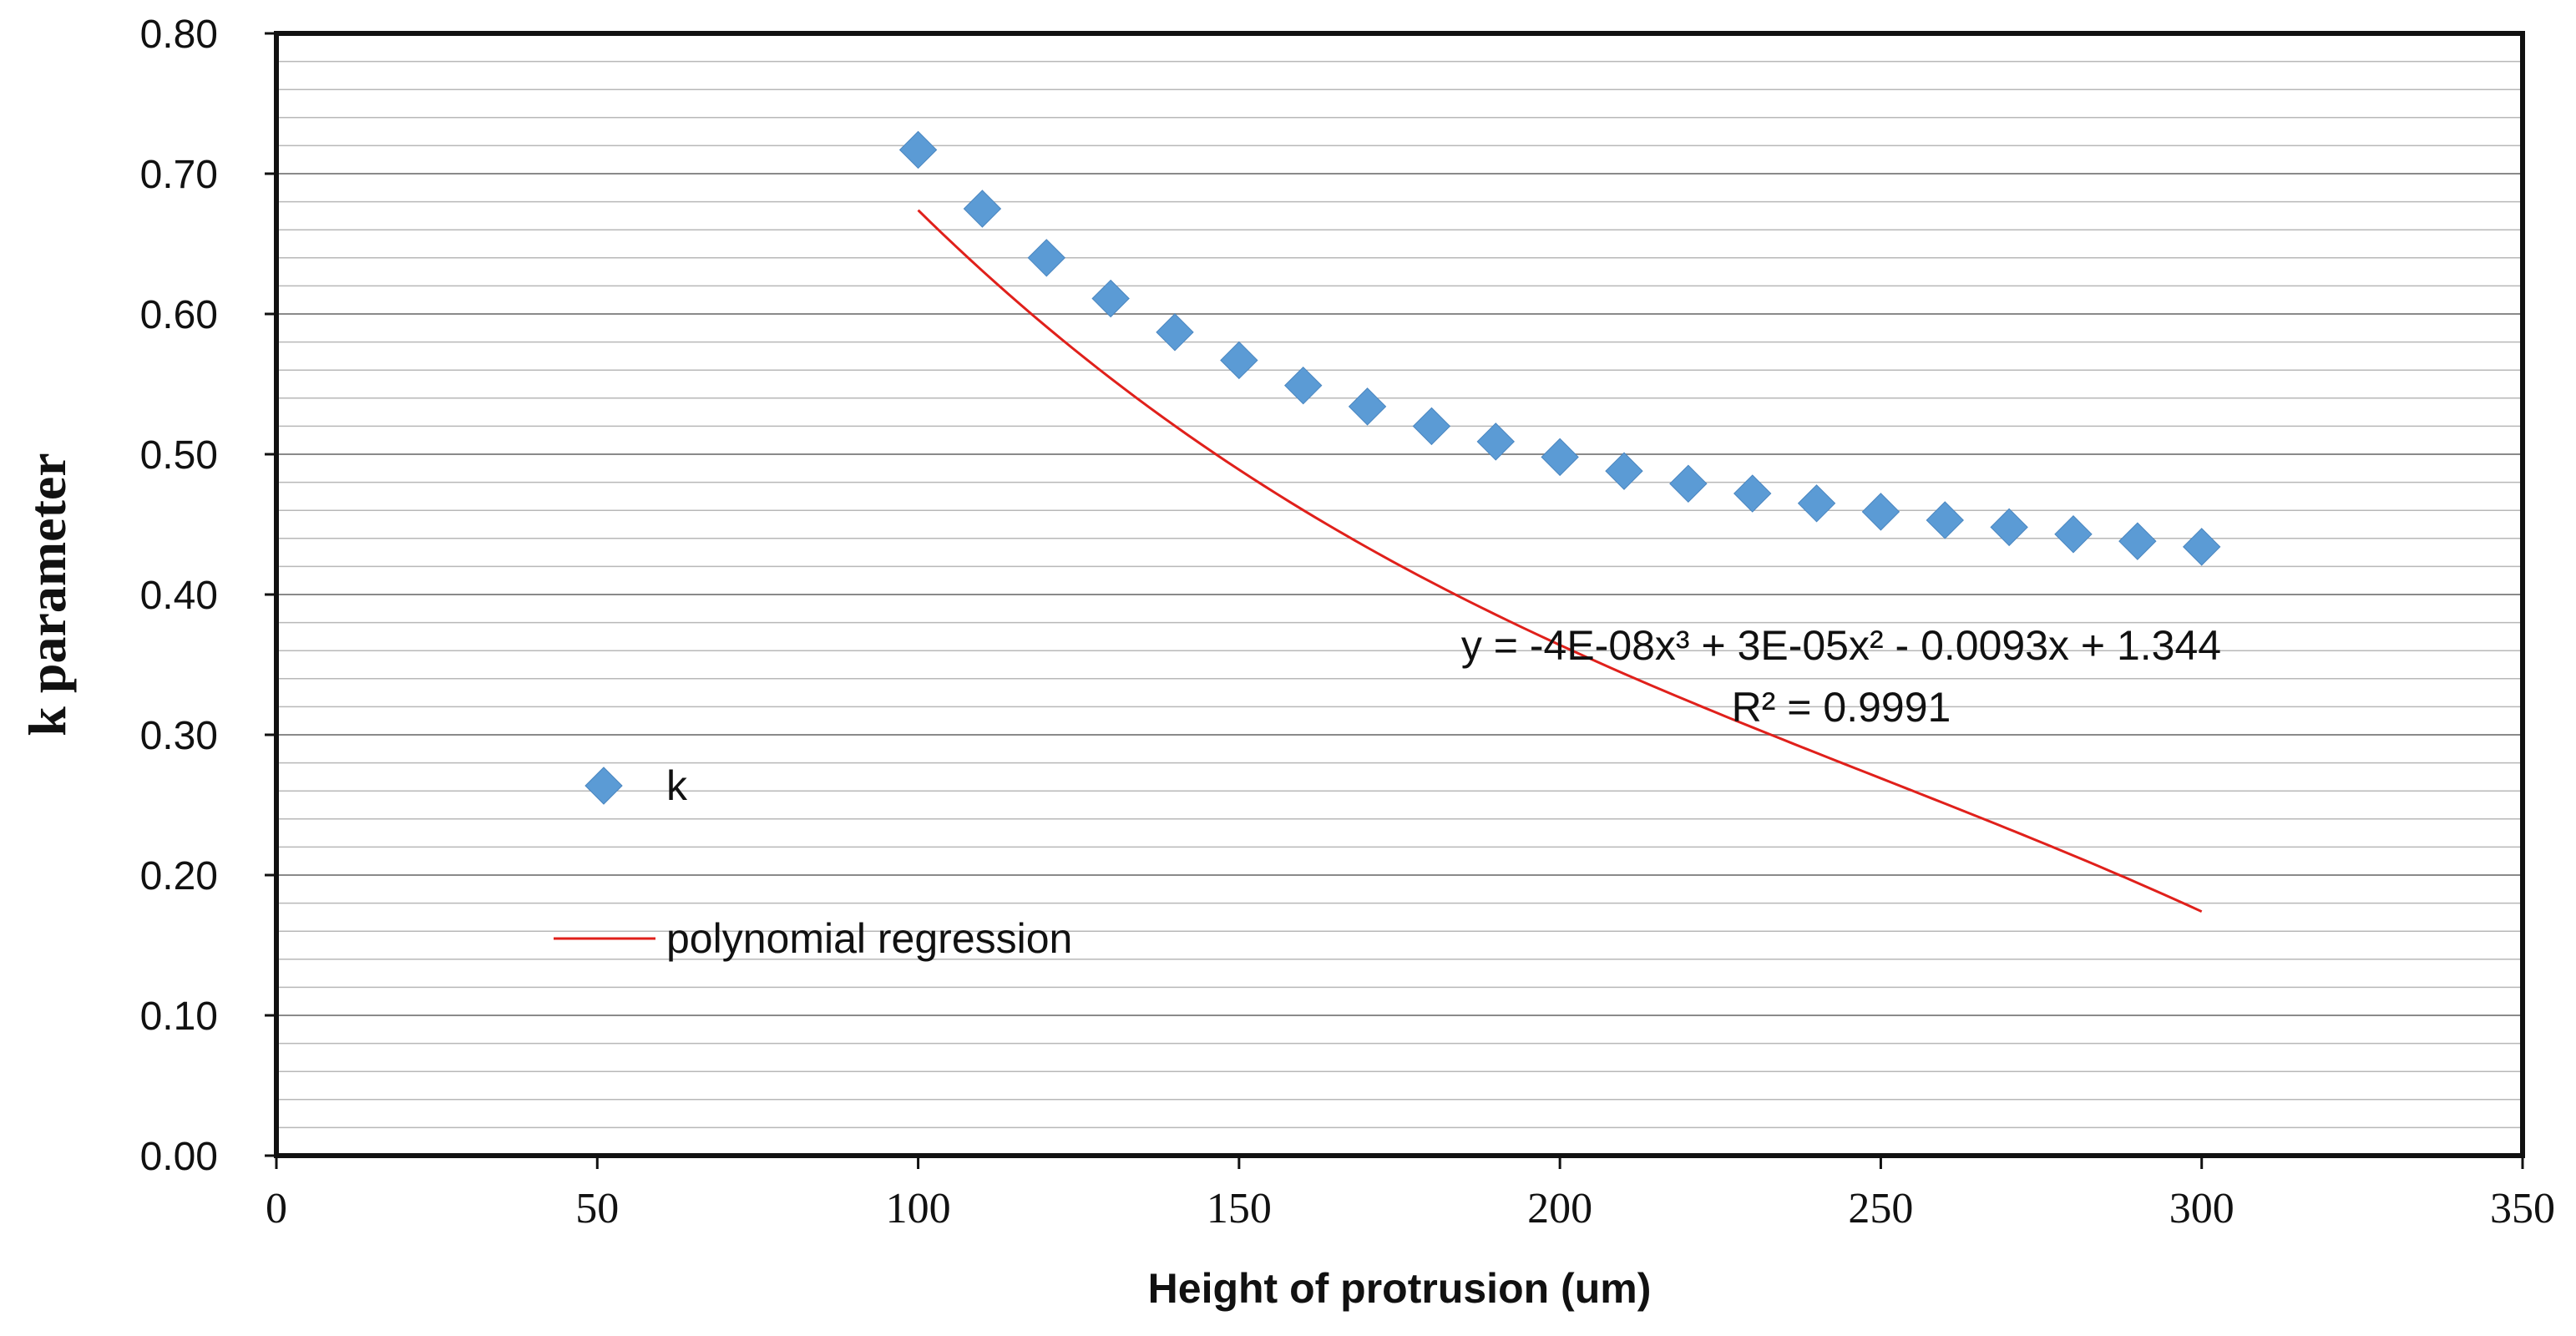  Describe the element at coordinates (2522, 1208) in the screenshot. I see `x-tick-label: 350` at that location.